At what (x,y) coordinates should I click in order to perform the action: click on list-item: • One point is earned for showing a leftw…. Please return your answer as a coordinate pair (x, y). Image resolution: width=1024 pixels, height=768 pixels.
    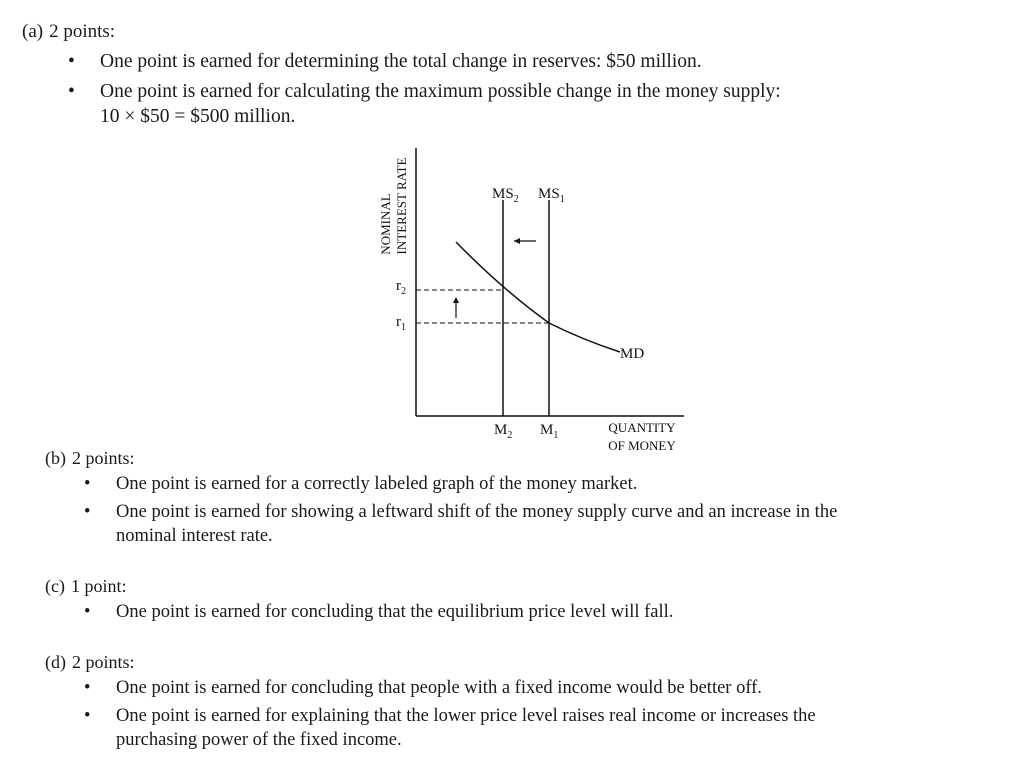
    Looking at the image, I should click on (461, 512).